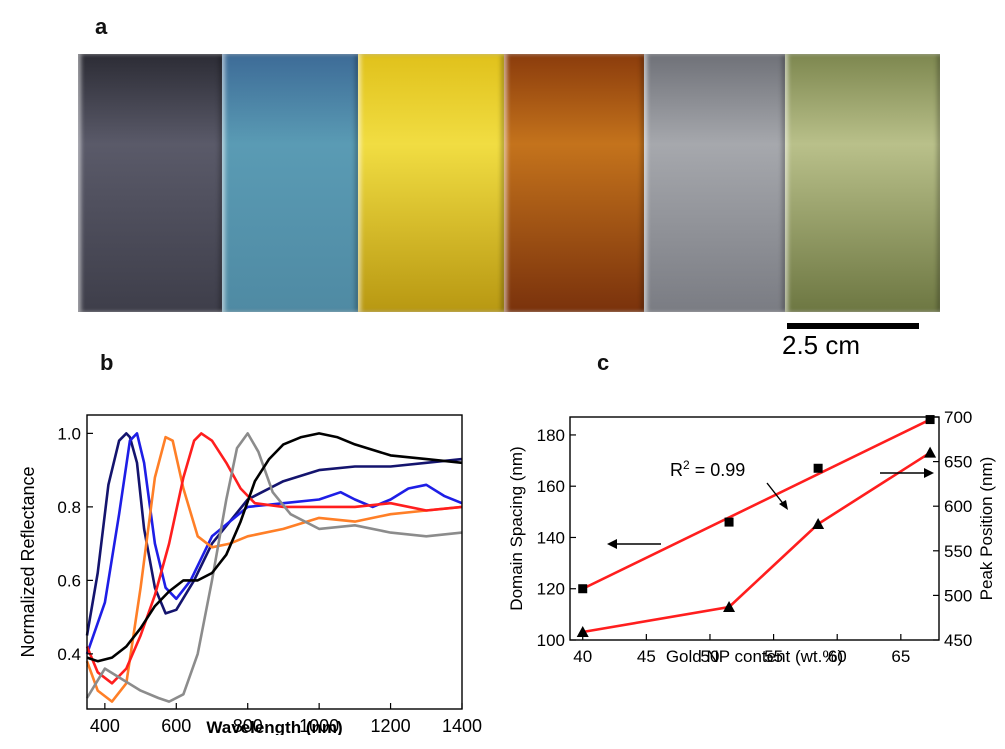 This screenshot has height=749, width=1005. What do you see at coordinates (69, 654) in the screenshot?
I see `y-tick-label: 0.4` at bounding box center [69, 654].